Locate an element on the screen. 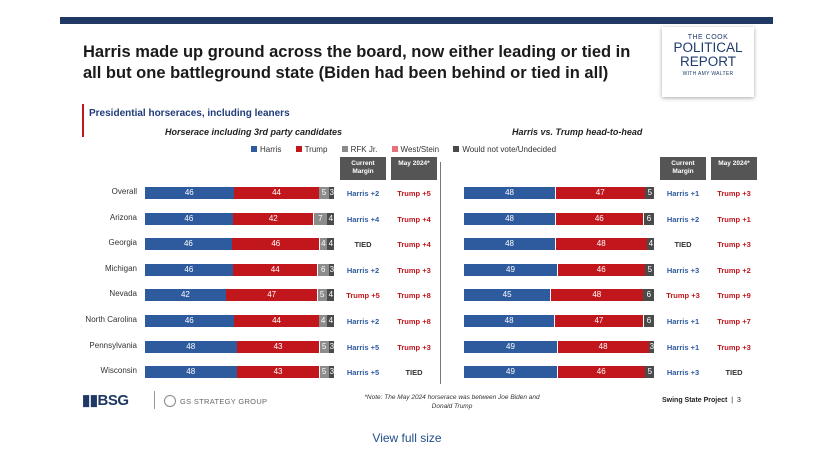  row-label-arizona: Arizona is located at coordinates (123, 217).